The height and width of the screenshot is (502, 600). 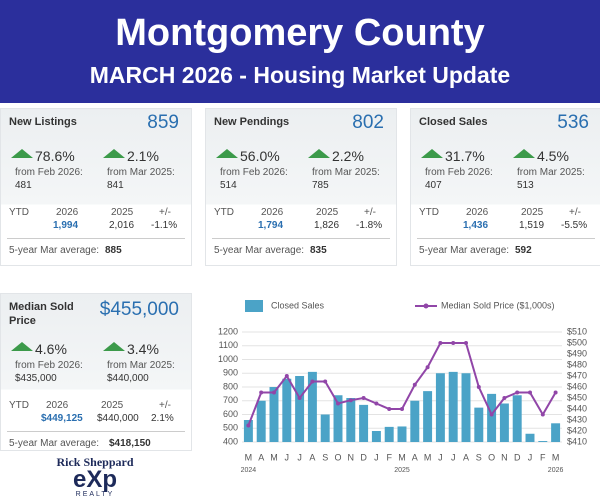 What do you see at coordinates (574, 225) in the screenshot?
I see `ytd-diff: -5.5%` at bounding box center [574, 225].